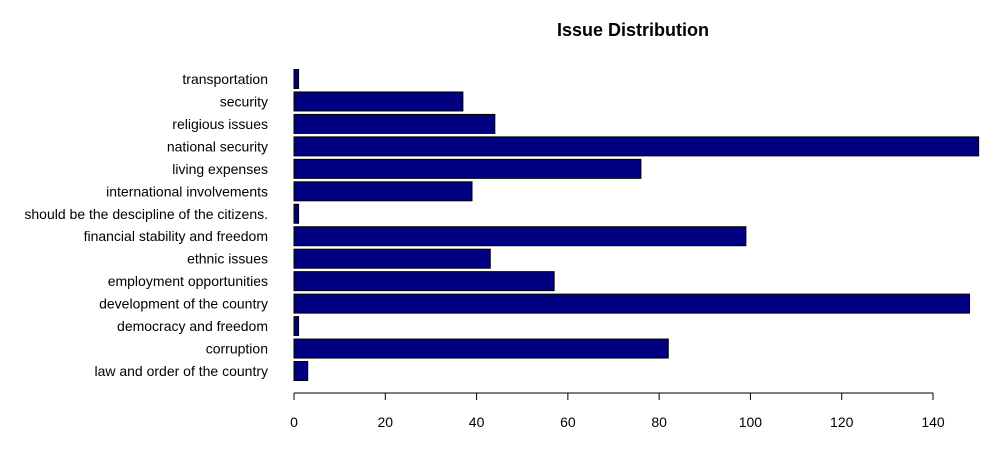 The image size is (1000, 450). What do you see at coordinates (220, 169) in the screenshot?
I see `category-label: living expenses` at bounding box center [220, 169].